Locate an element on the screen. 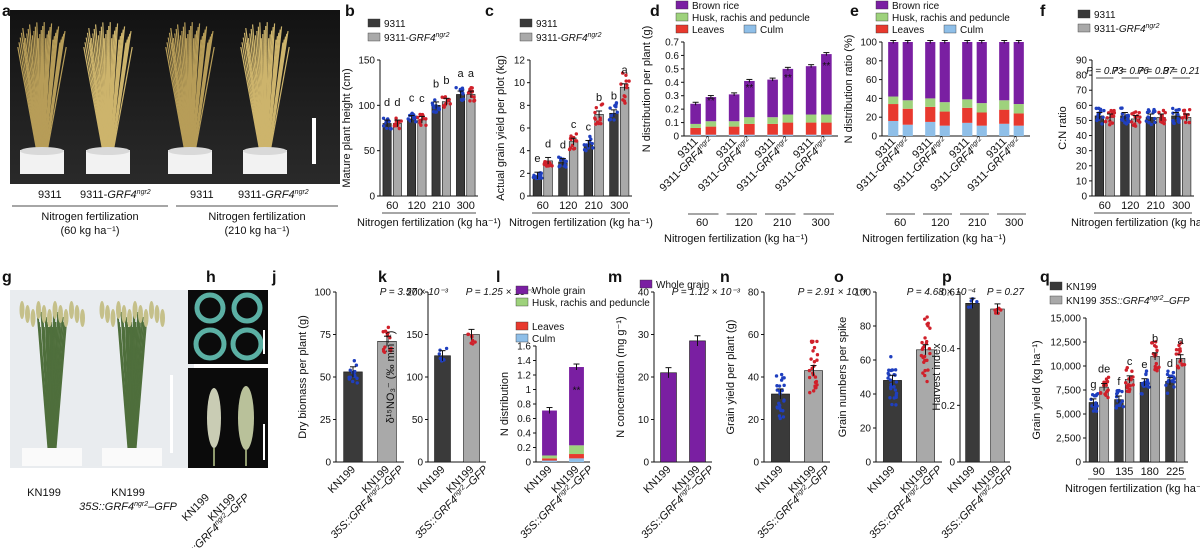  chart-m-y-tick-label: 0 is located at coordinates (646, 463).